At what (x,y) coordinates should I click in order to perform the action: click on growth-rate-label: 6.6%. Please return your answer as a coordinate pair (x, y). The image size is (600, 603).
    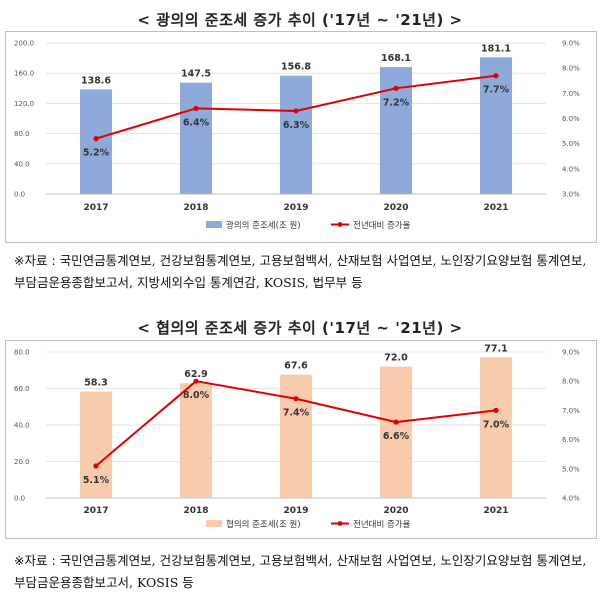
    Looking at the image, I should click on (396, 436).